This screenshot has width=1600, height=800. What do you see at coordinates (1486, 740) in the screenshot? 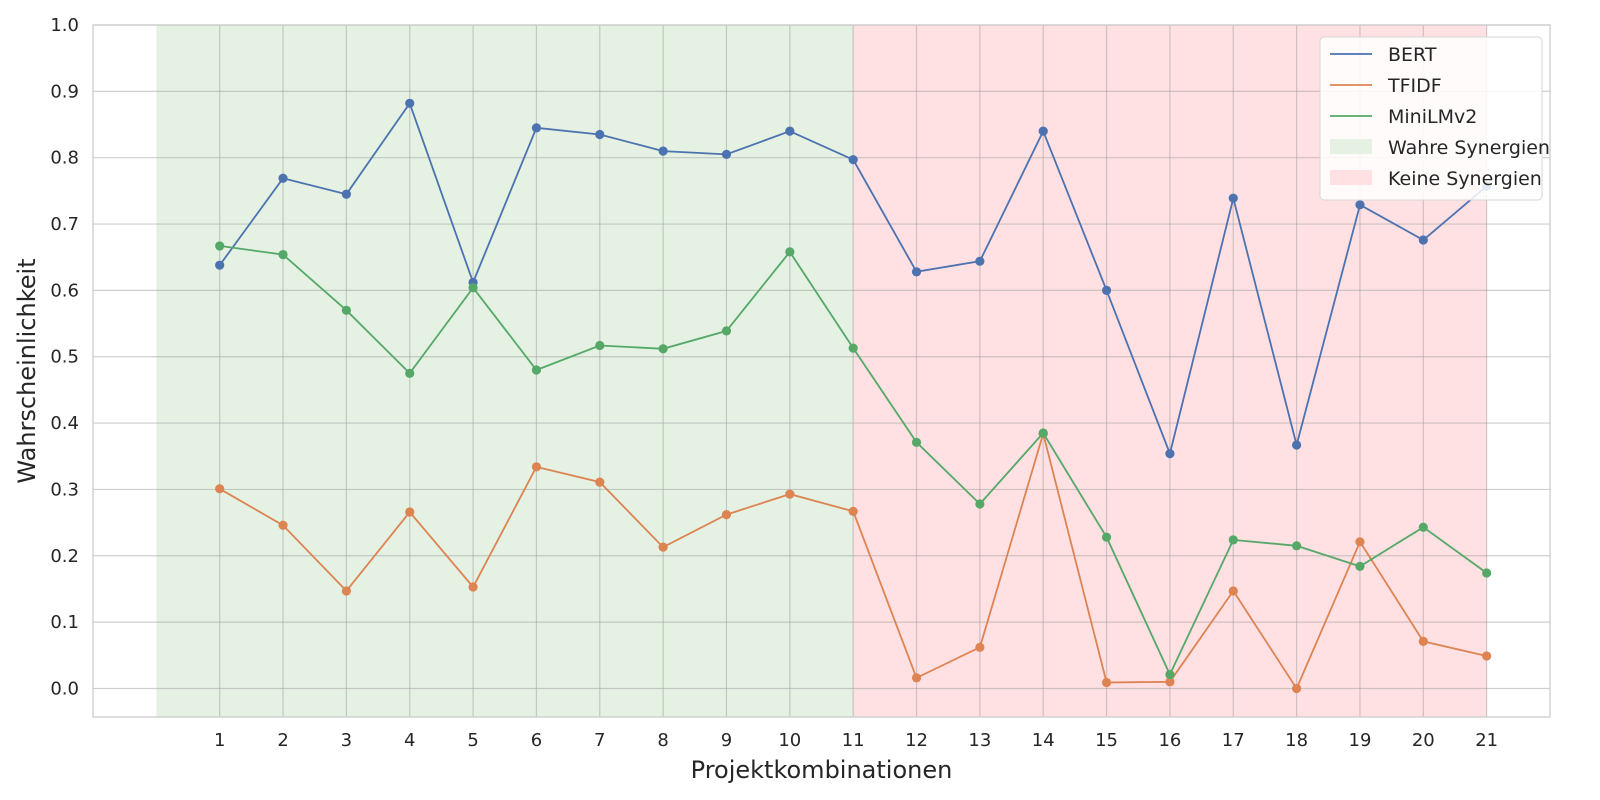
I see `x-tick-label: 21` at bounding box center [1486, 740].